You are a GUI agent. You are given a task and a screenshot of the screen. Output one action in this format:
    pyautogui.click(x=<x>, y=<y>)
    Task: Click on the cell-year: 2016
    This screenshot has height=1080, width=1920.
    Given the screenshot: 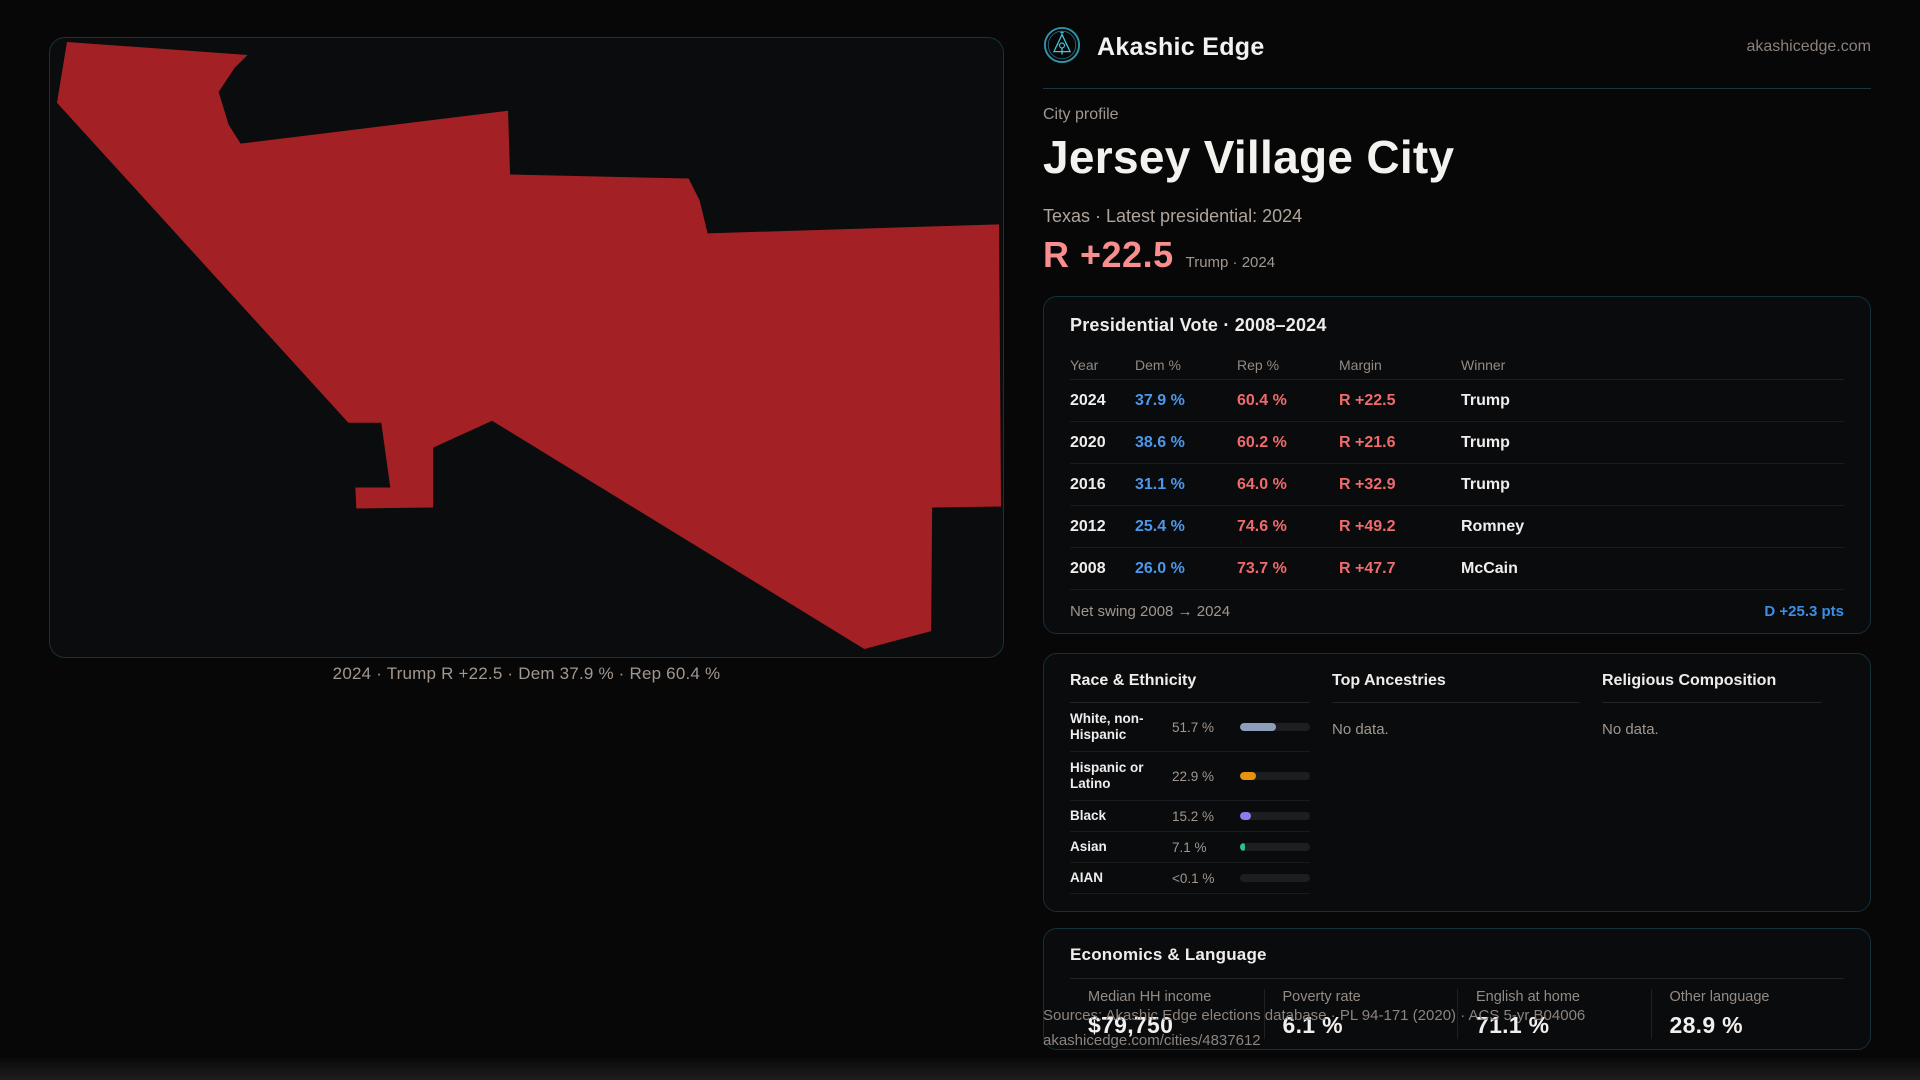 What is the action you would take?
    pyautogui.click(x=1088, y=484)
    